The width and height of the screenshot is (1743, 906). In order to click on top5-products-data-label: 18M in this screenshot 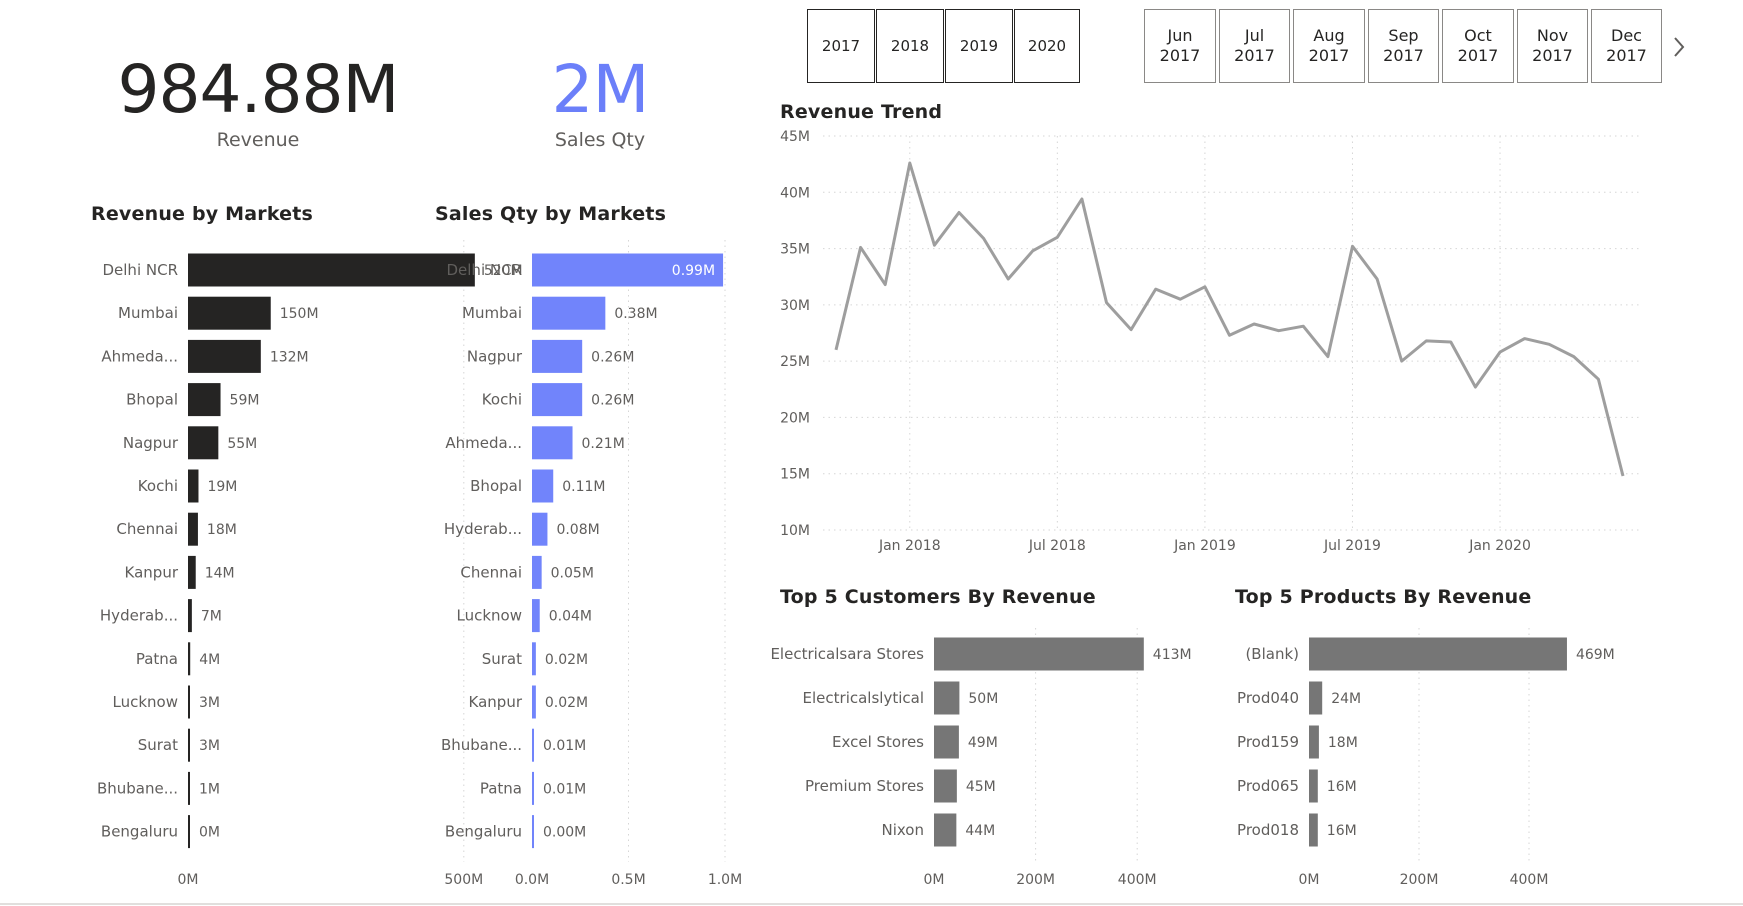, I will do `click(1343, 743)`.